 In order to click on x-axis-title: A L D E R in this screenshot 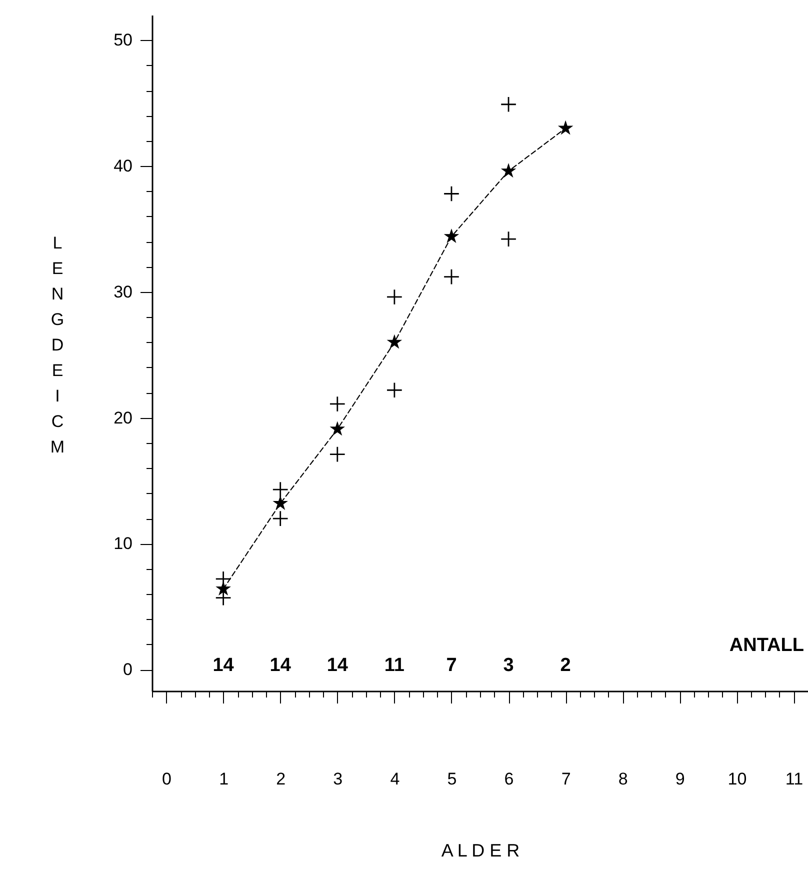, I will do `click(480, 850)`.